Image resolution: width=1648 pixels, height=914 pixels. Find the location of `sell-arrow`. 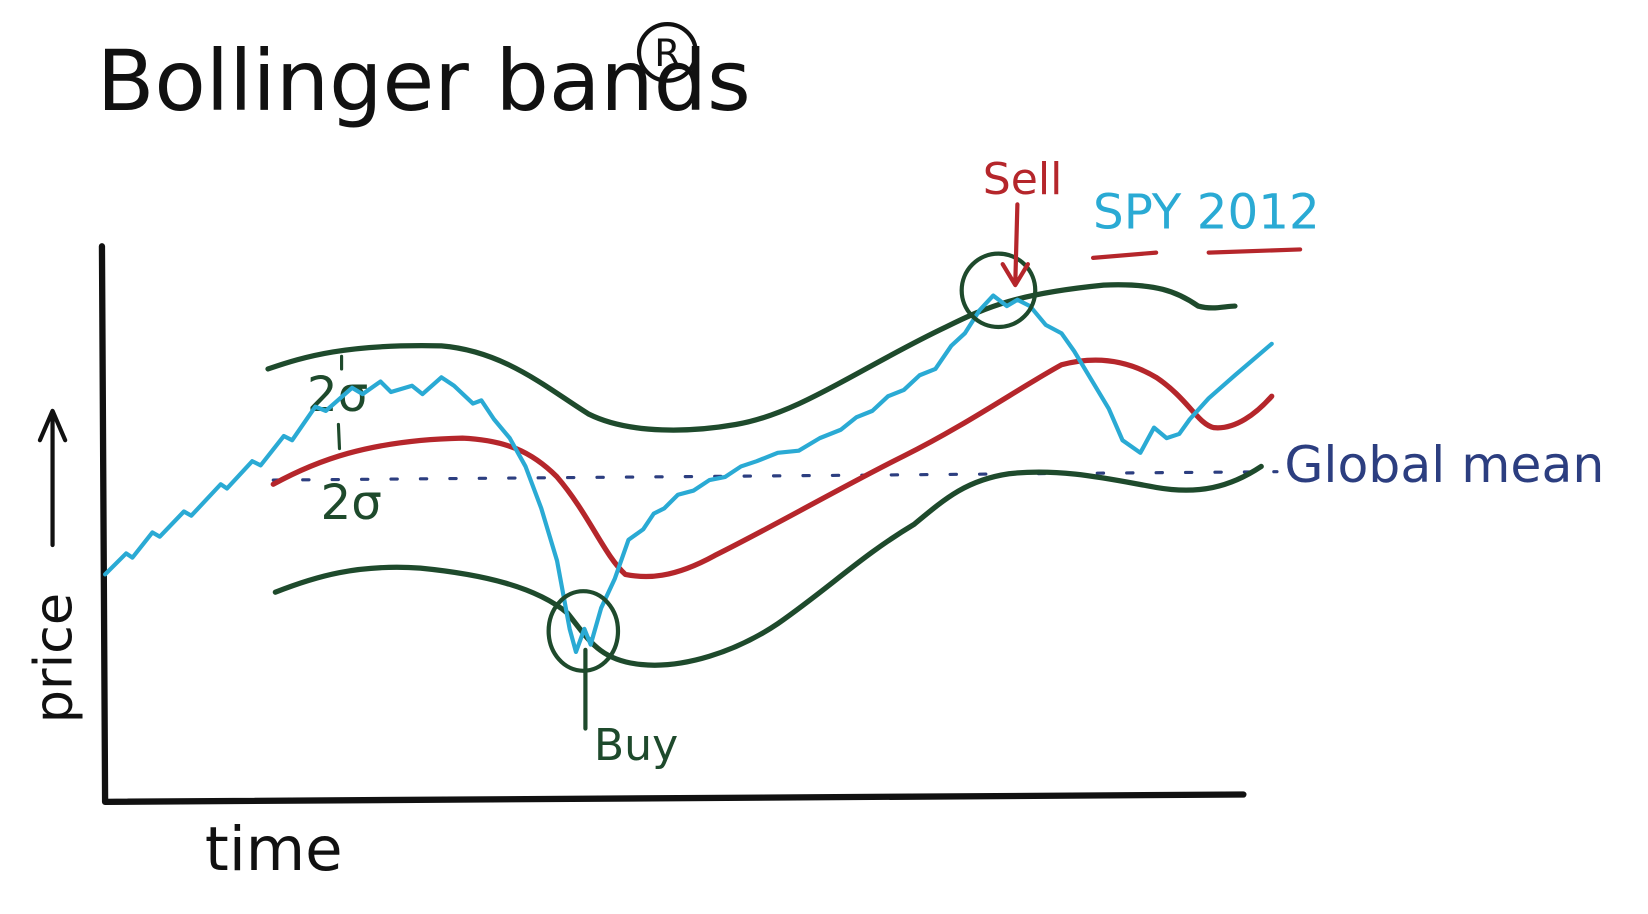

sell-arrow is located at coordinates (1015, 245).